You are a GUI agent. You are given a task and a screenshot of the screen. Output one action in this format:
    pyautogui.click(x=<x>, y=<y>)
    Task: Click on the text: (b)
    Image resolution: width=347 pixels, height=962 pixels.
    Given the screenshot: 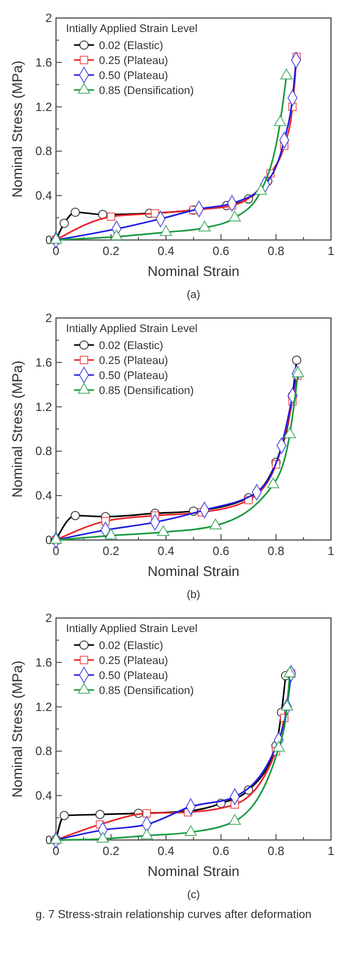 What is the action you would take?
    pyautogui.click(x=193, y=595)
    